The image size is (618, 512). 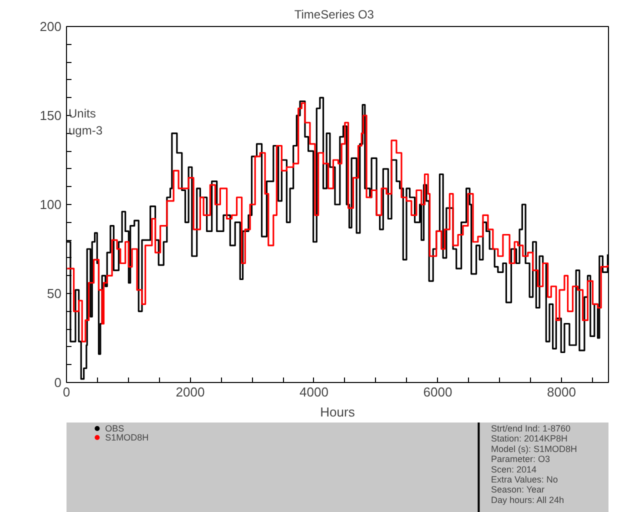 I want to click on text: Station: 2014KP8H, so click(x=529, y=439).